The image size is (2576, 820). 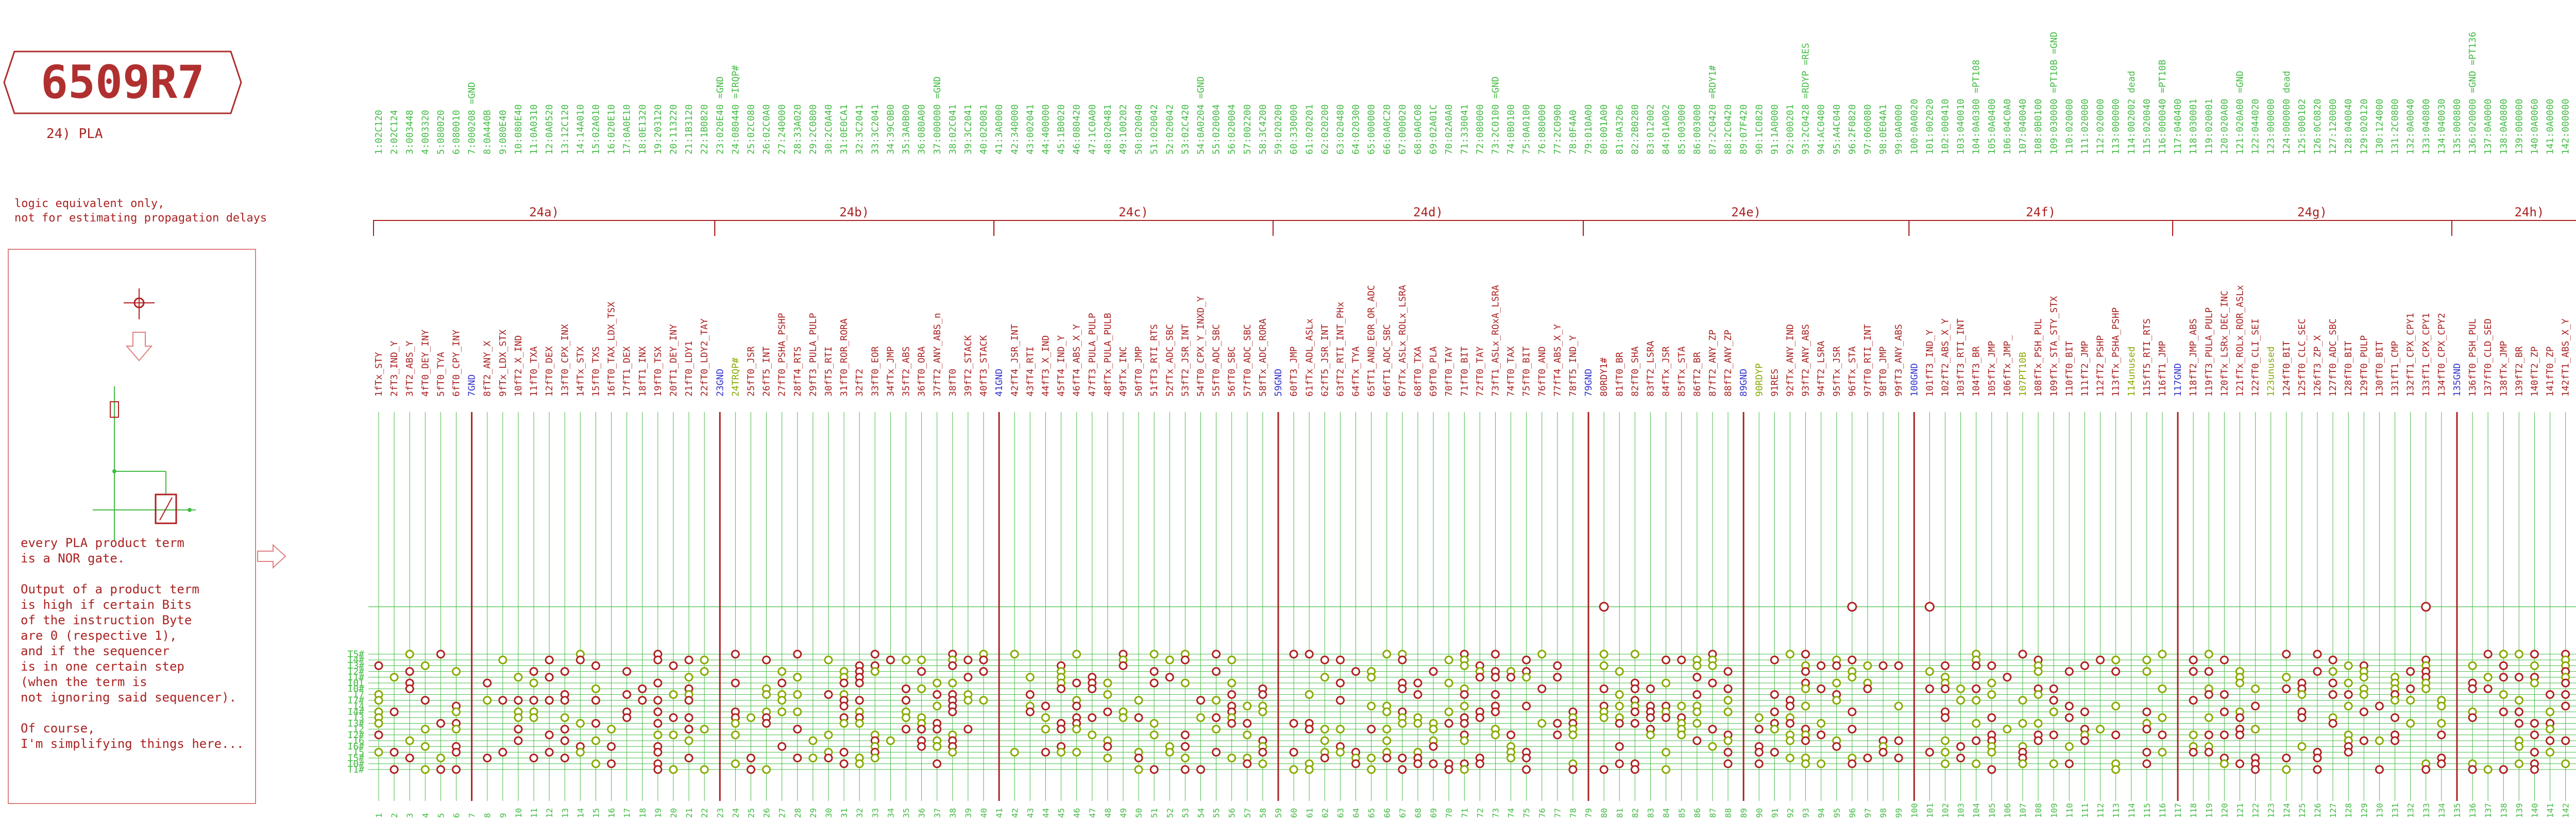 What do you see at coordinates (1480, 371) in the screenshot?
I see `column-label: 72fT0_TAY` at bounding box center [1480, 371].